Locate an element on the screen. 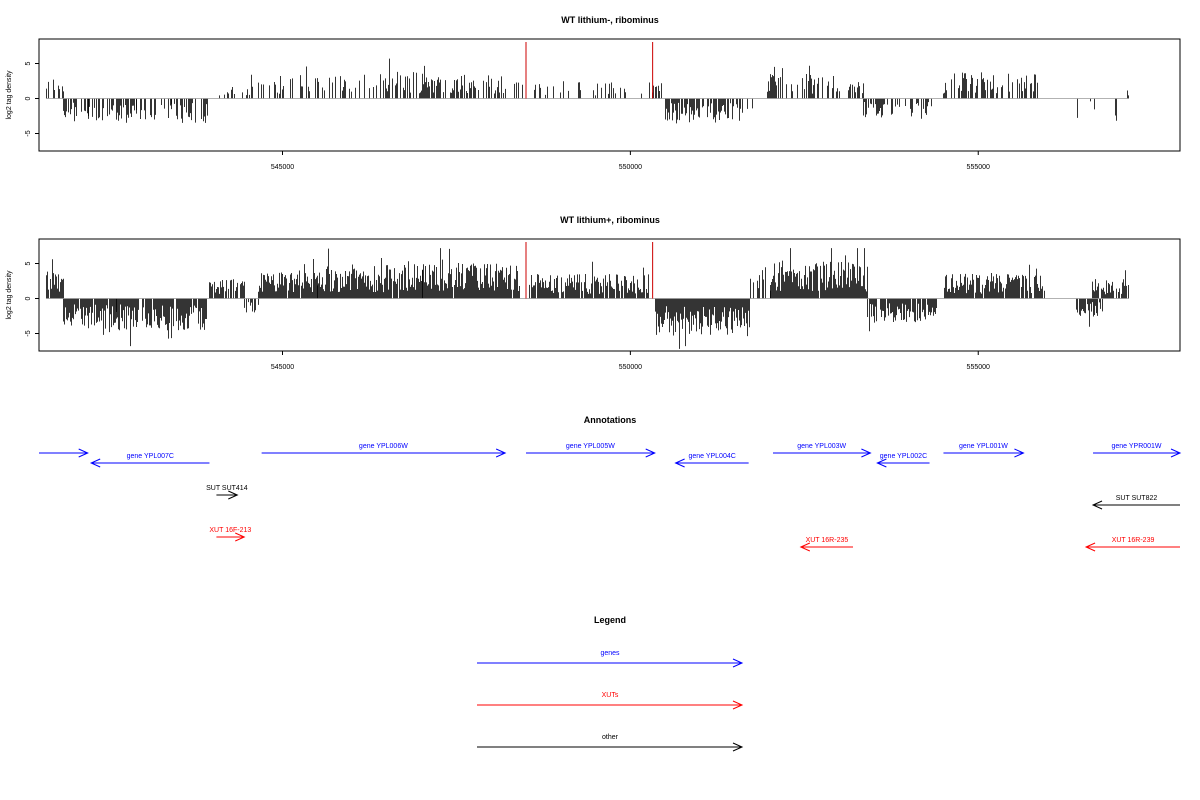 This screenshot has width=1200, height=800. feature-label-5: gene YPL003W is located at coordinates (821, 446).